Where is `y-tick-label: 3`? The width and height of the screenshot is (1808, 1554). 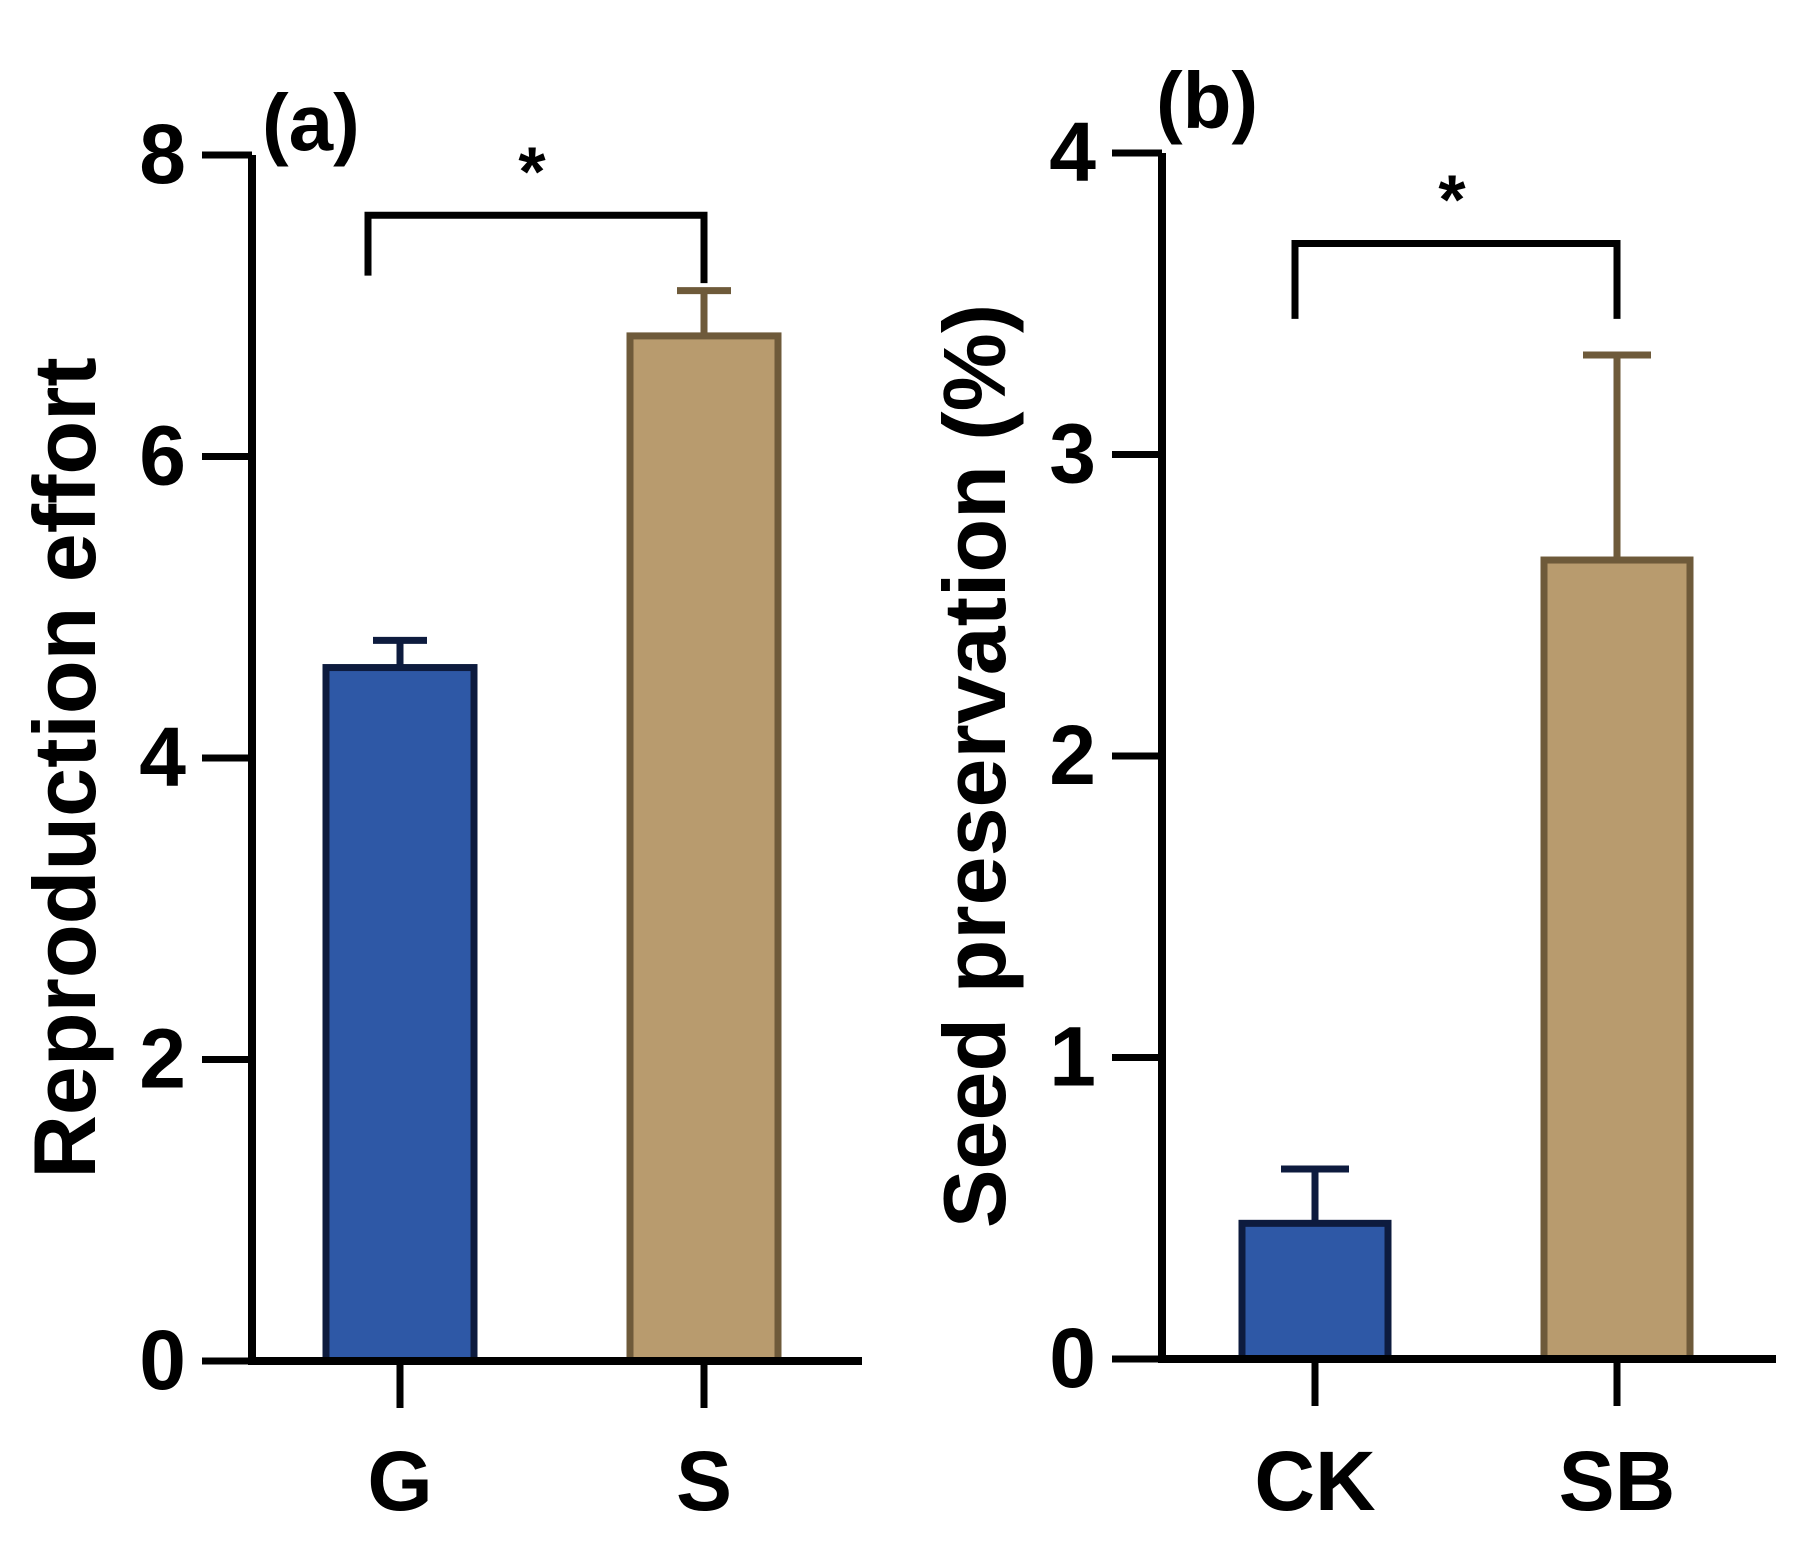 y-tick-label: 3 is located at coordinates (1072, 454).